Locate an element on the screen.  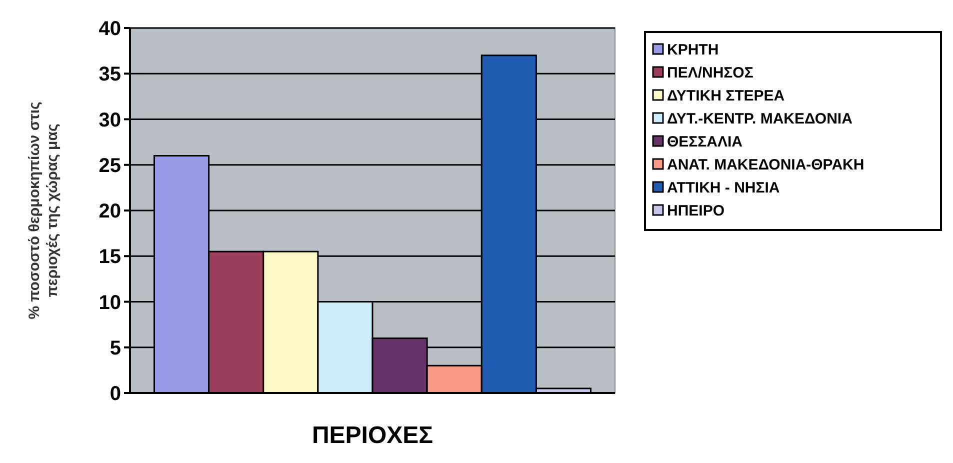
y-tick-label: 10 is located at coordinates (109, 303).